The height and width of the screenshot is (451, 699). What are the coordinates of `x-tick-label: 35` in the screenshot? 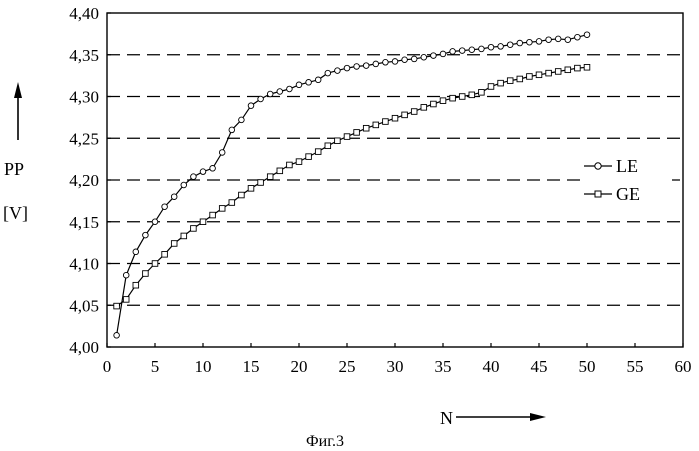 It's located at (443, 366).